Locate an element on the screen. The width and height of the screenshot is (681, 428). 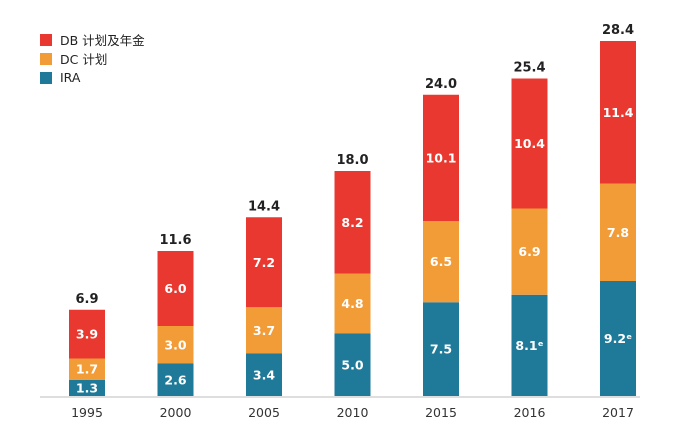
x-tick-label-2017: 2017 is located at coordinates (618, 412).